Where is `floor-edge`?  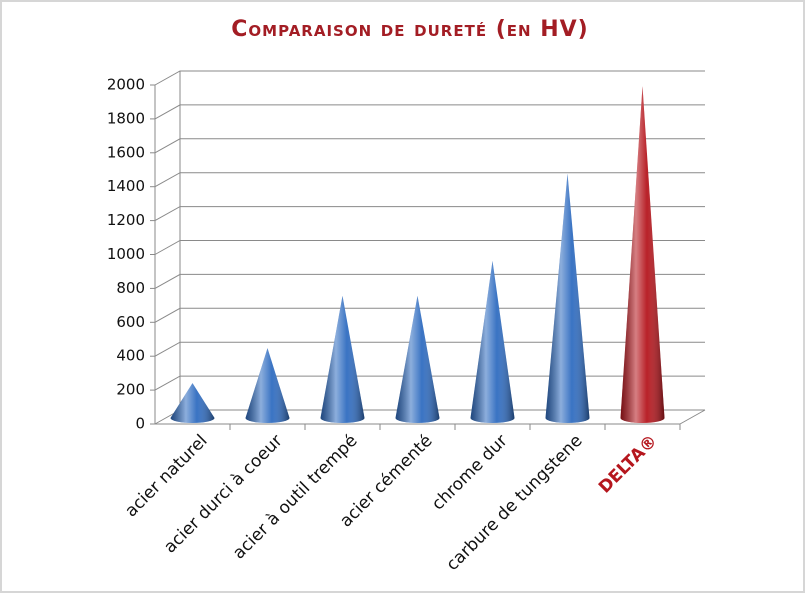 floor-edge is located at coordinates (692, 417).